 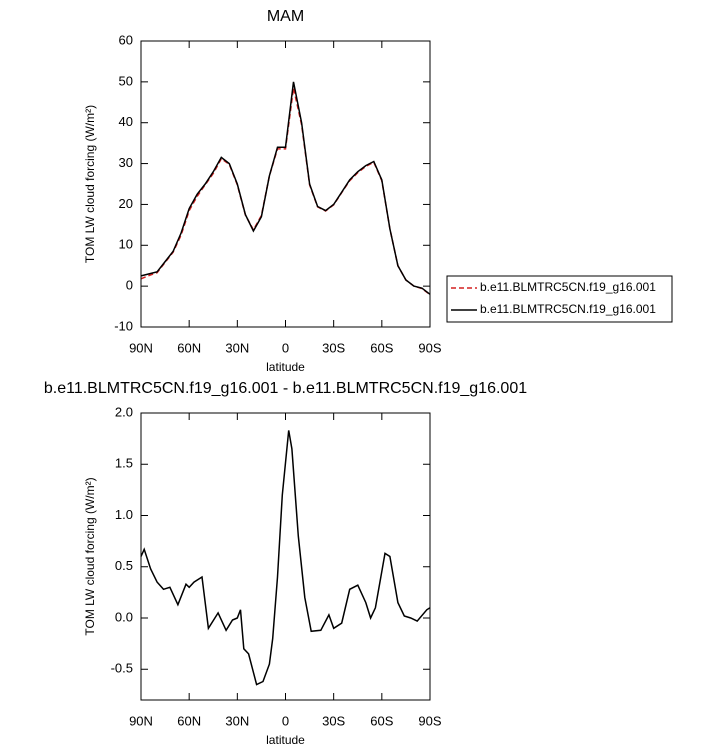 I want to click on y-tick-label: 0.5, so click(x=124, y=565).